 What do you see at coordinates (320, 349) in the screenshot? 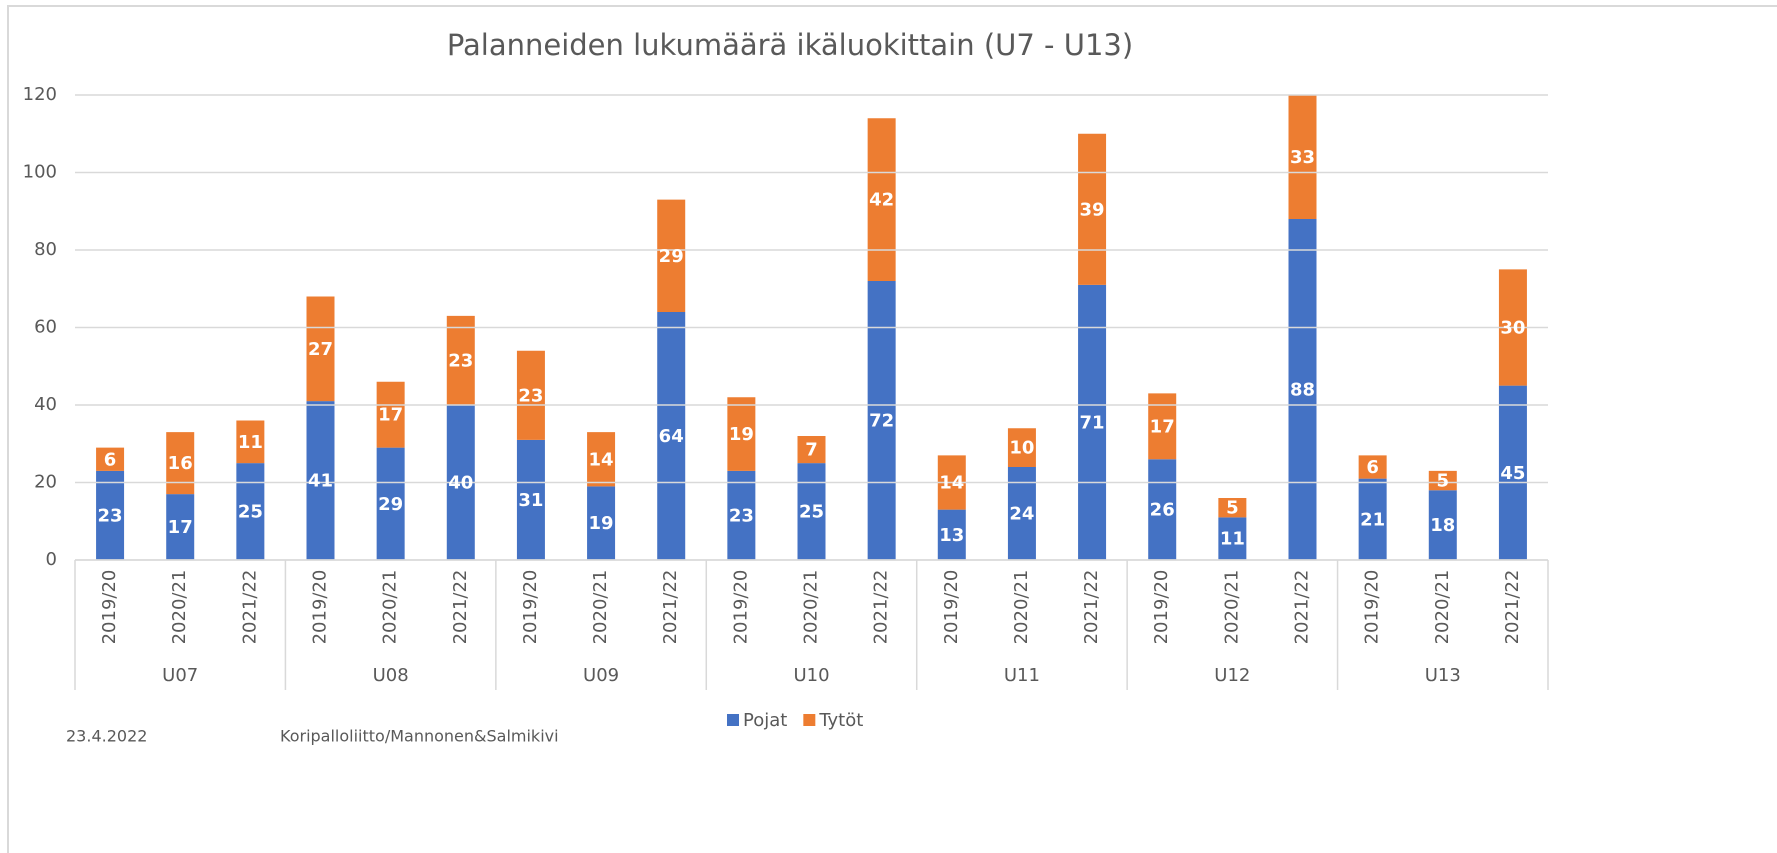
I see `data-label: 27` at bounding box center [320, 349].